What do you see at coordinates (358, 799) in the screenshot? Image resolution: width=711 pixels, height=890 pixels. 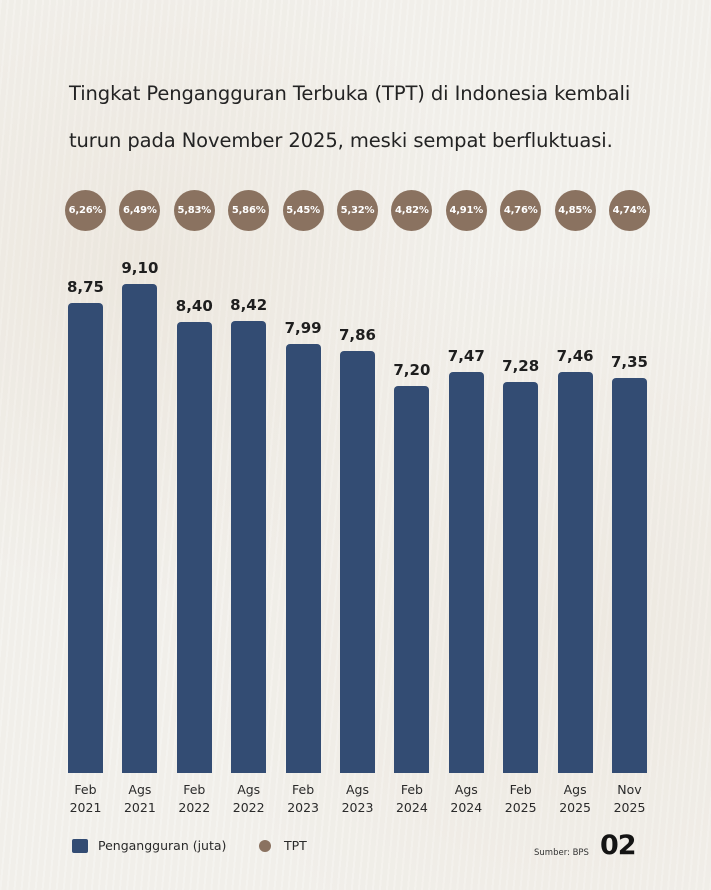 I see `x-axis-label: Ags 2023` at bounding box center [358, 799].